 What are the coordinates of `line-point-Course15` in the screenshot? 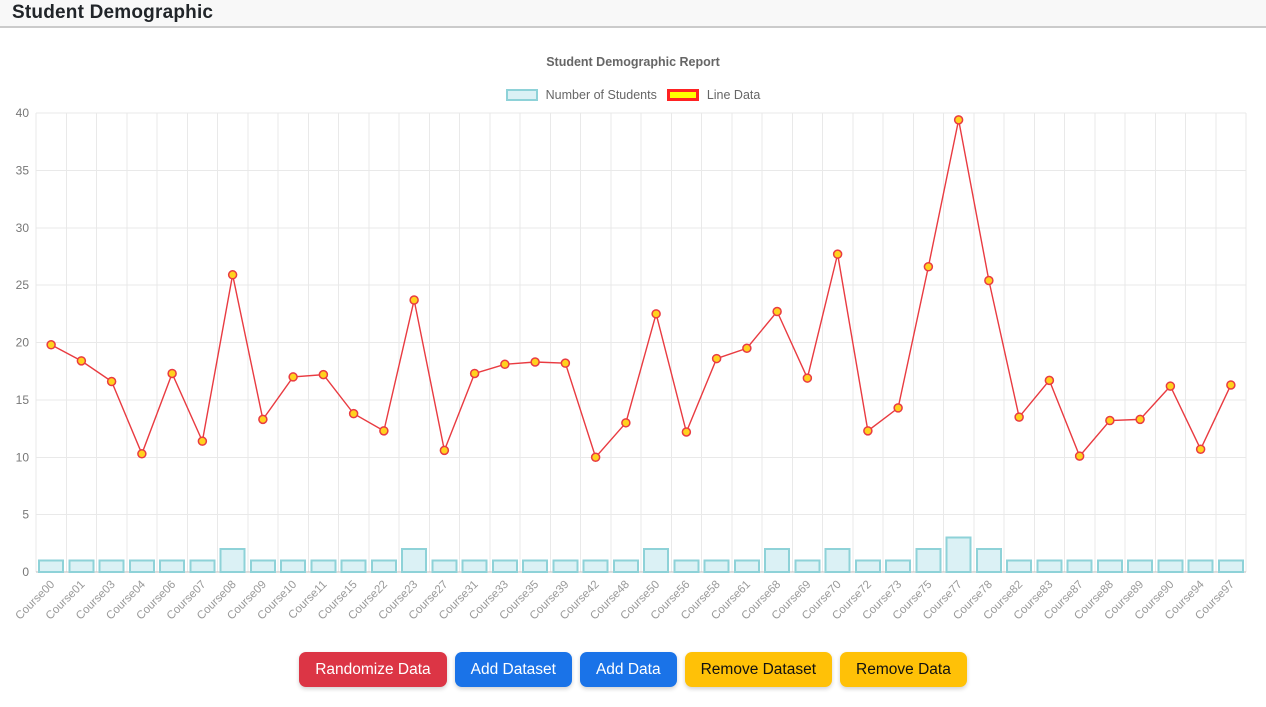 It's located at (353, 413).